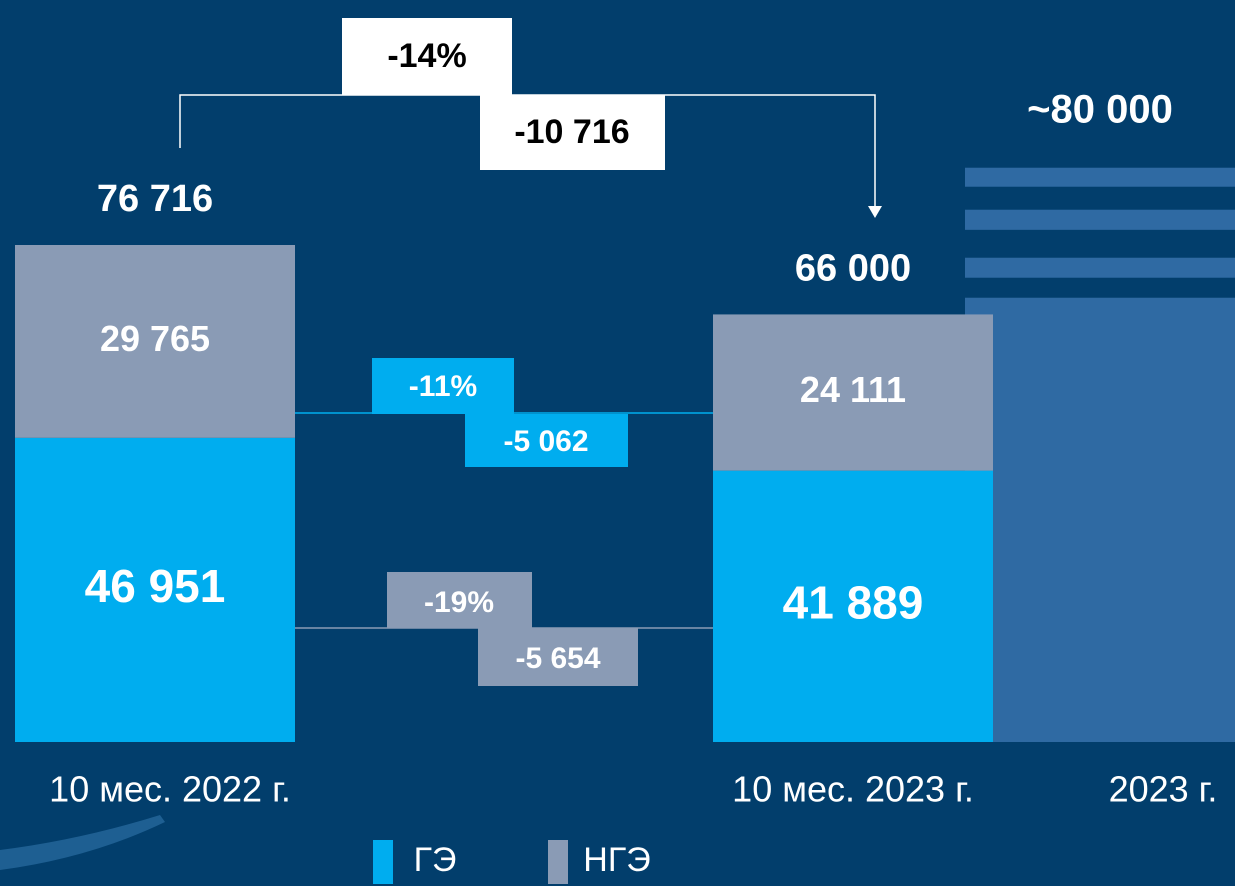 The image size is (1235, 886). I want to click on annotation: -14%, so click(426, 56).